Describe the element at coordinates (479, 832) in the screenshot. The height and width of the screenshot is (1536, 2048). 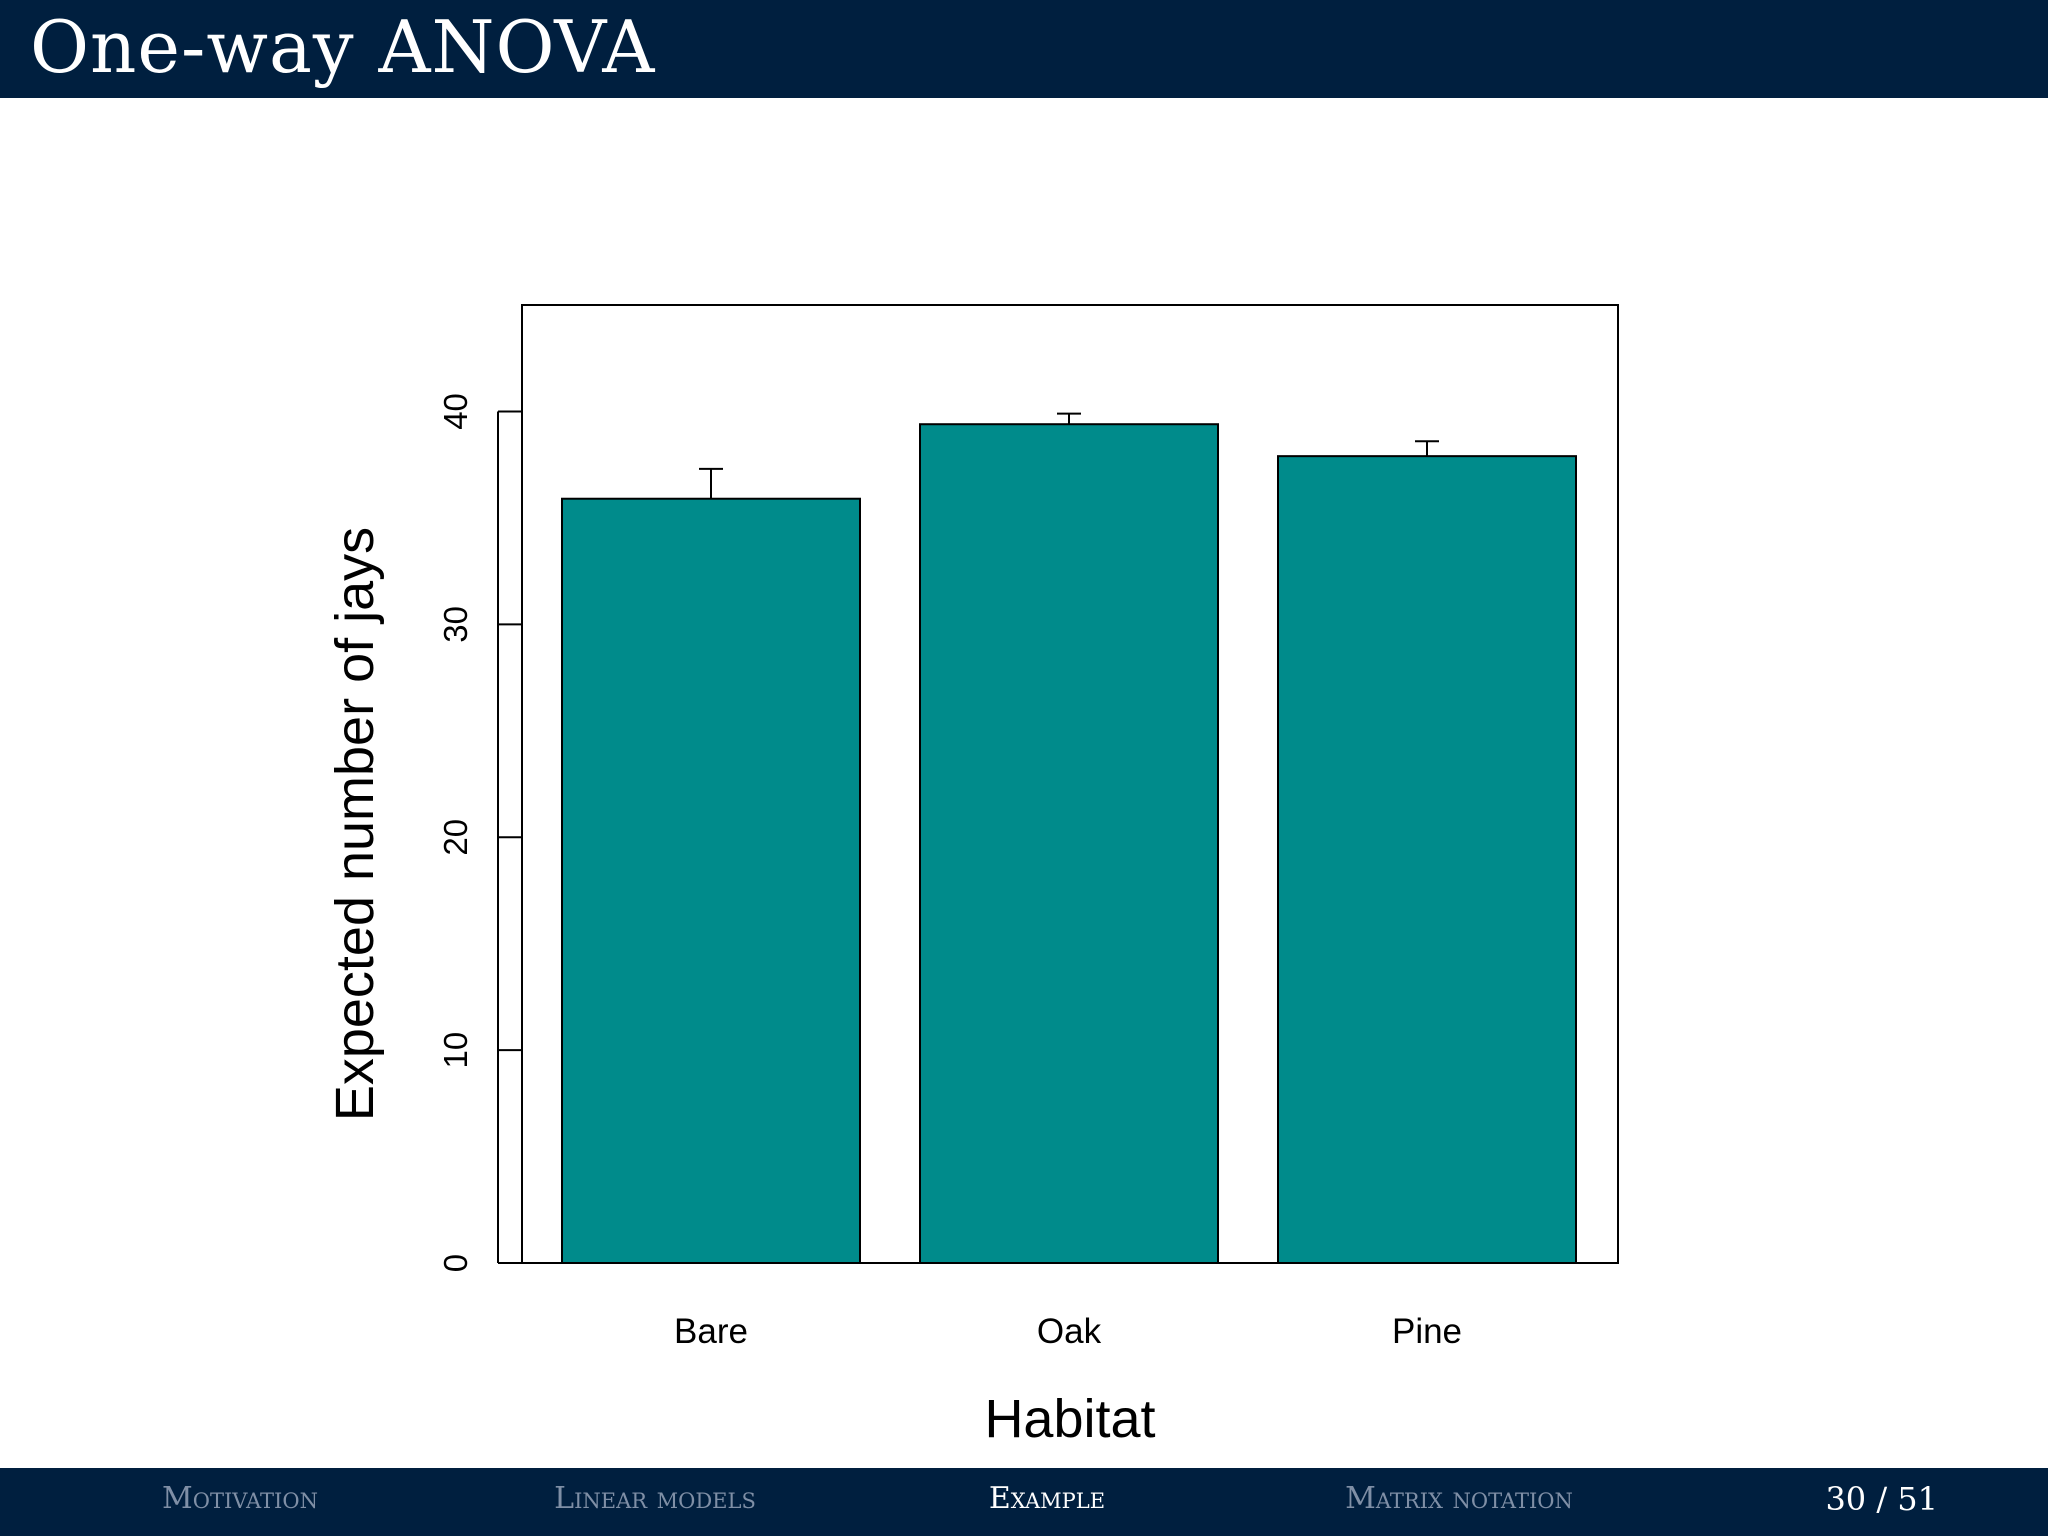
I see `y-axis: 0 10 20 30 40` at that location.